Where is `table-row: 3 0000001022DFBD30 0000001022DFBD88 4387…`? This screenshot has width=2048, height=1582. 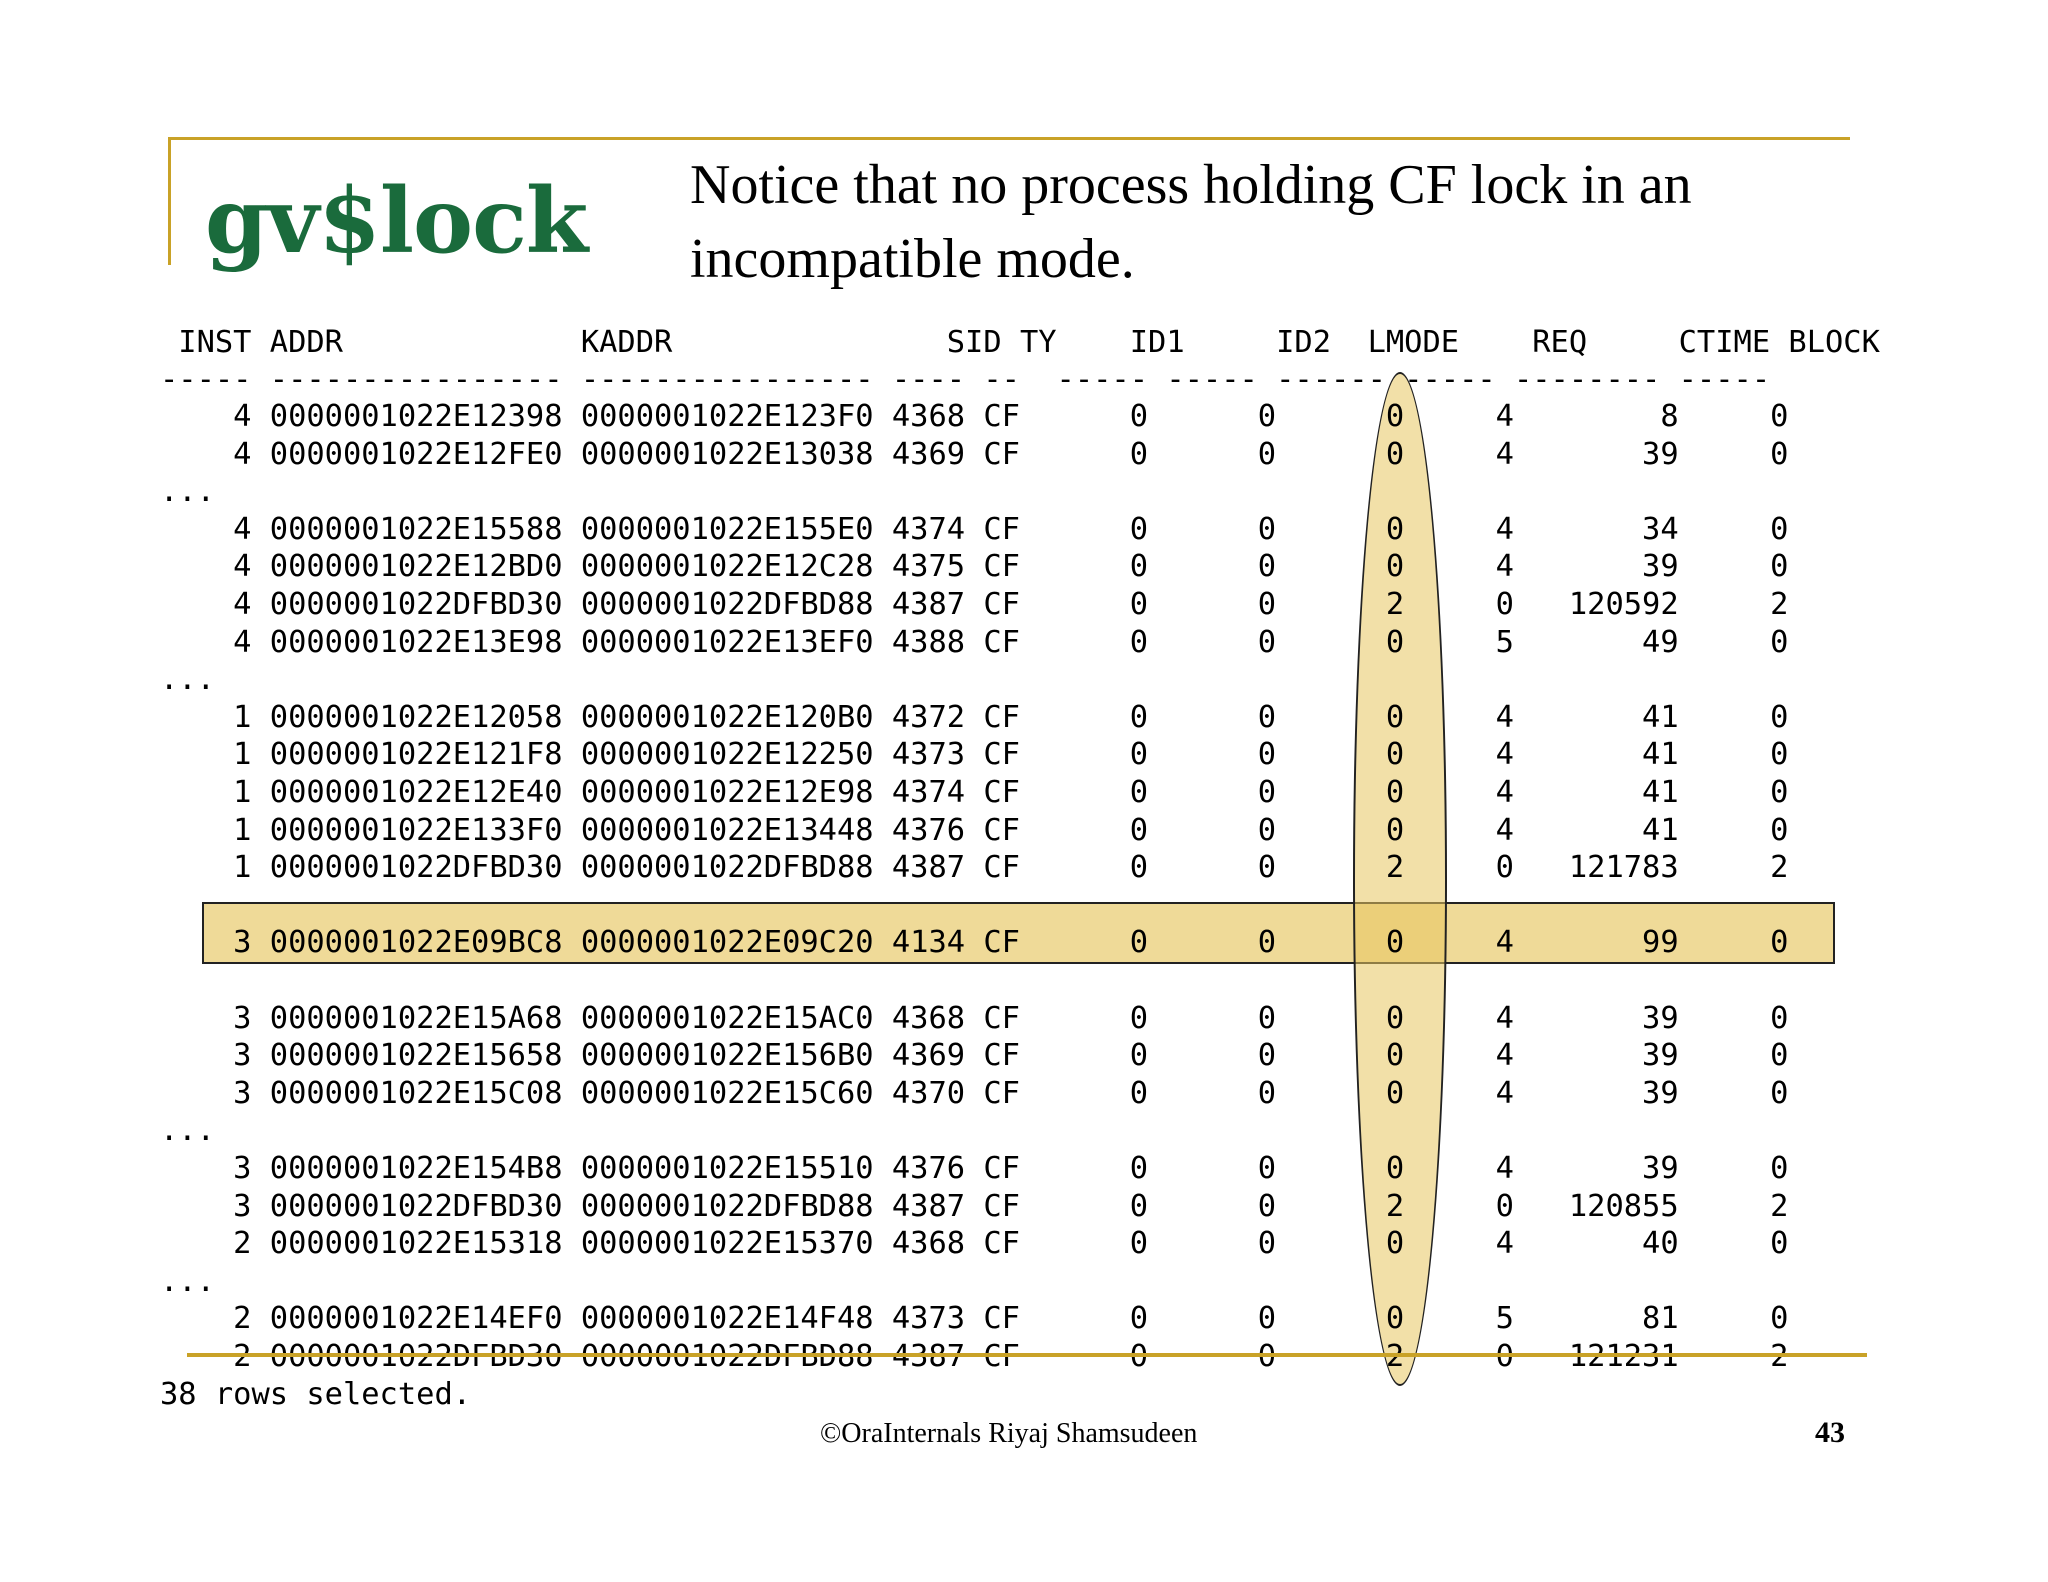 table-row: 3 0000001022DFBD30 0000001022DFBD88 4387… is located at coordinates (974, 1206).